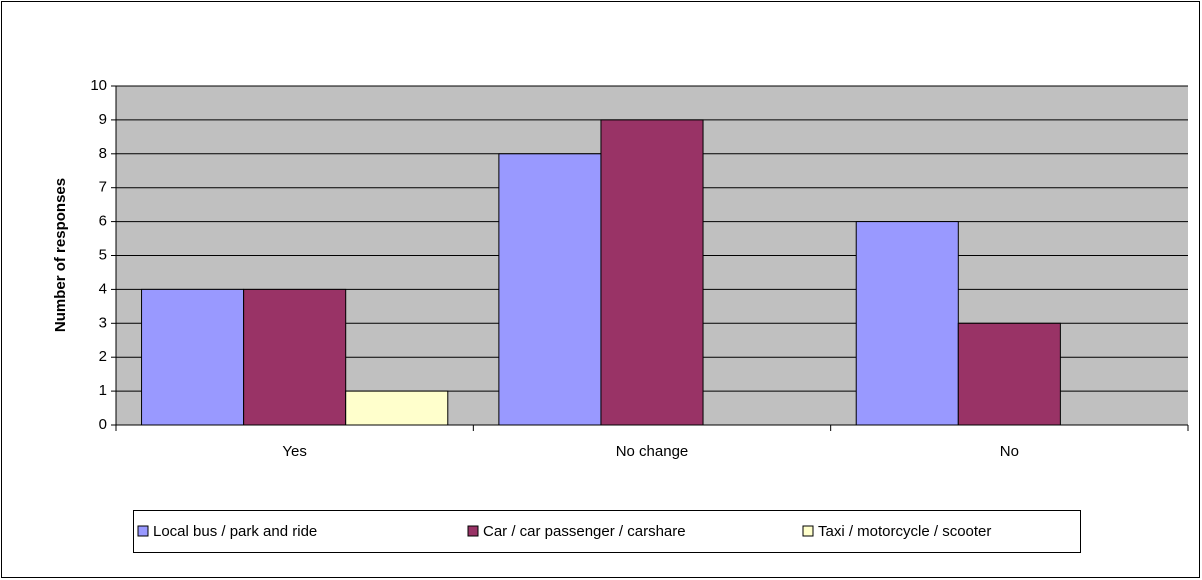  What do you see at coordinates (103, 119) in the screenshot?
I see `y-tick-label: 9` at bounding box center [103, 119].